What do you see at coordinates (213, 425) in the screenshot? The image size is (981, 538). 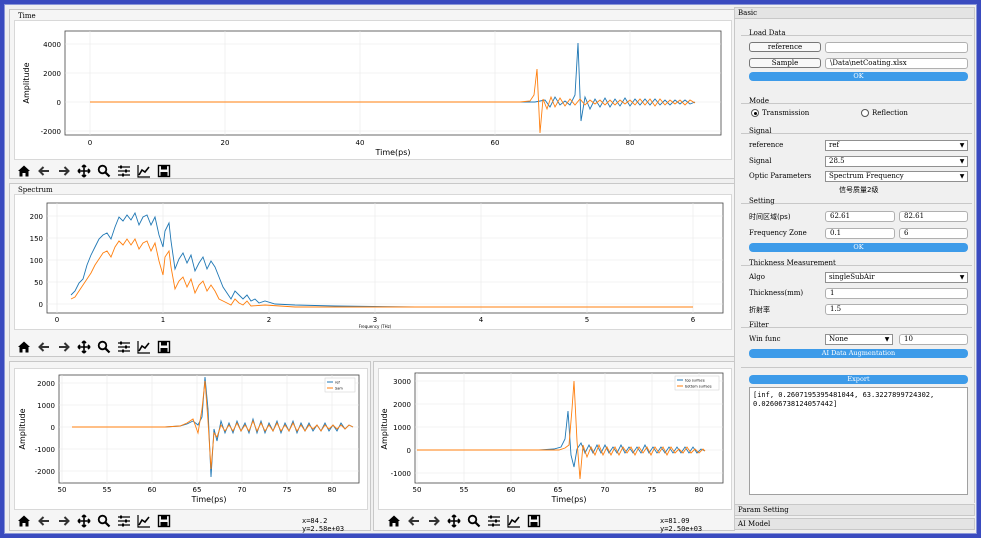 I see `bl-series-sam` at bounding box center [213, 425].